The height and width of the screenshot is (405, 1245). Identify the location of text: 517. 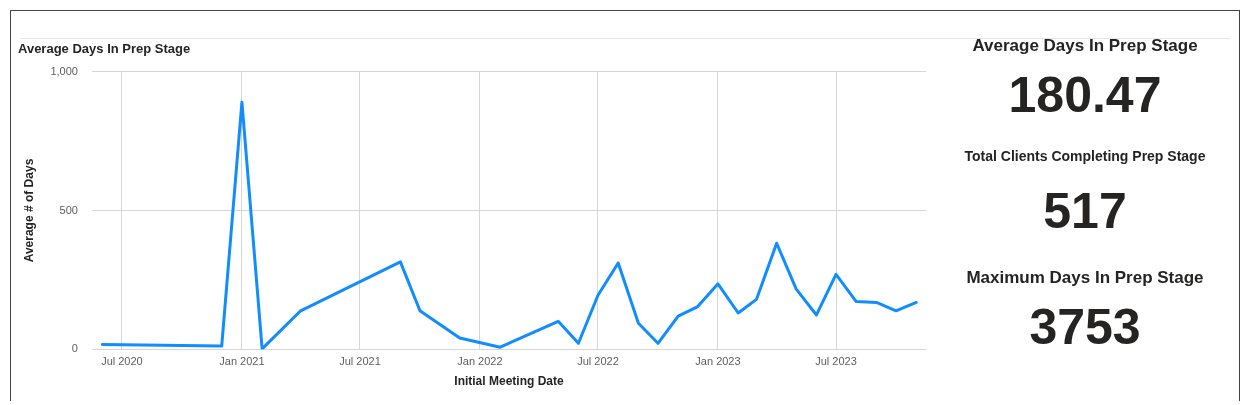
(1085, 211).